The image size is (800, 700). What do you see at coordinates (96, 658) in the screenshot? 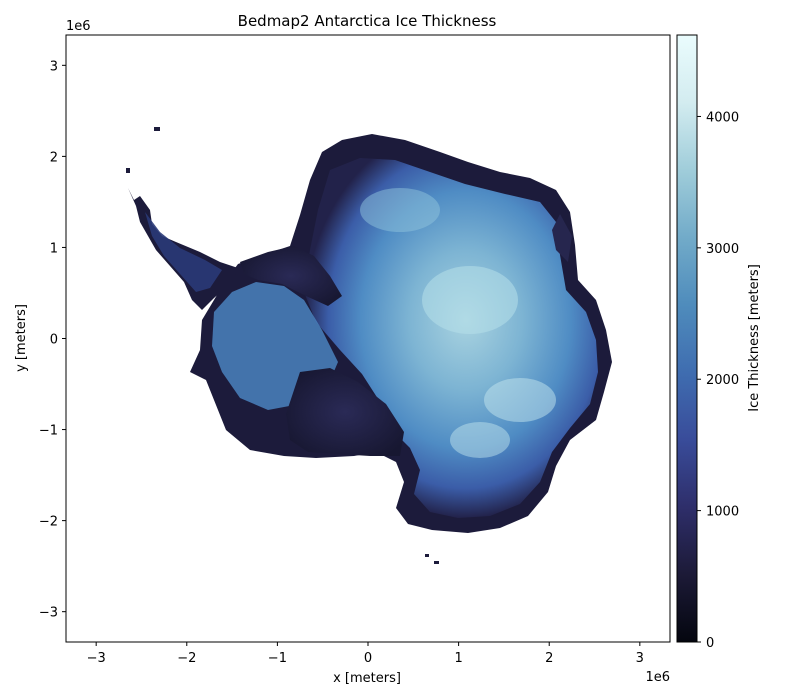
I see `x-tick-label: −3` at bounding box center [96, 658].